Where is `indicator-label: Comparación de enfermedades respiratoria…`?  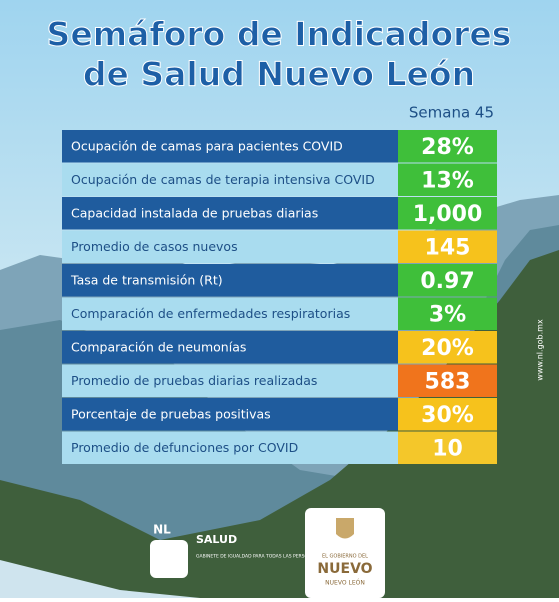 indicator-label: Comparación de enfermedades respiratoria… is located at coordinates (210, 313).